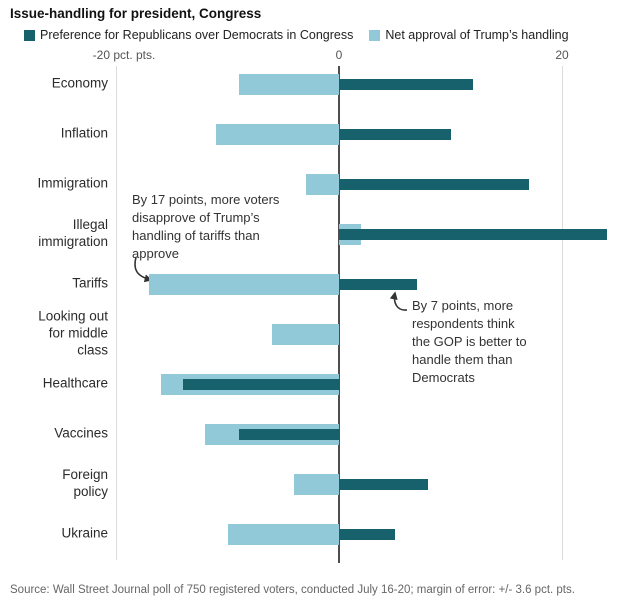 Image resolution: width=620 pixels, height=607 pixels. Describe the element at coordinates (305, 334) in the screenshot. I see `approval-bar-looking-out-for-middle-class` at that location.